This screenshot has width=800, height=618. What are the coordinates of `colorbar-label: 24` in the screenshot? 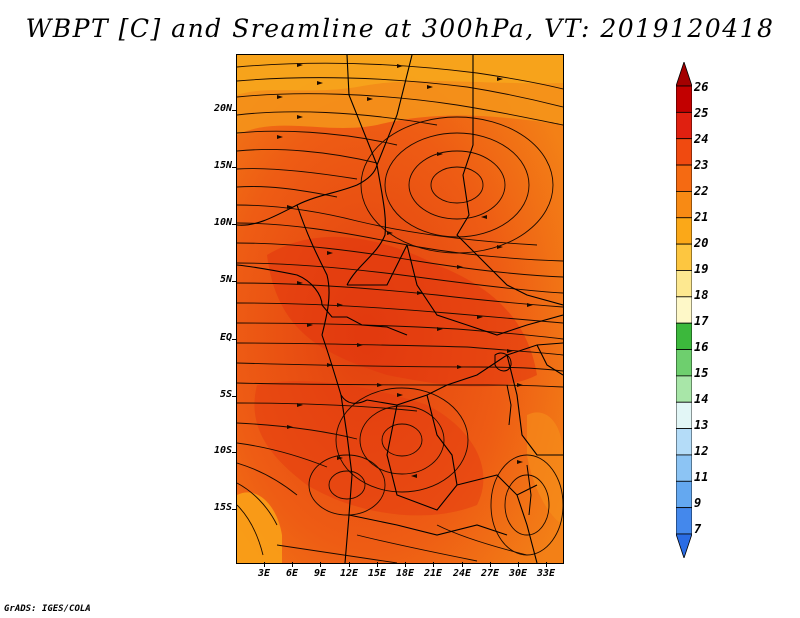 It's located at (701, 139).